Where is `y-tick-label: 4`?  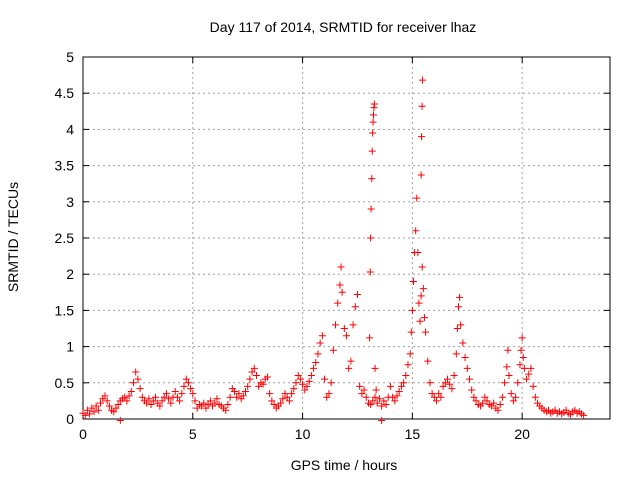 y-tick-label: 4 is located at coordinates (70, 129).